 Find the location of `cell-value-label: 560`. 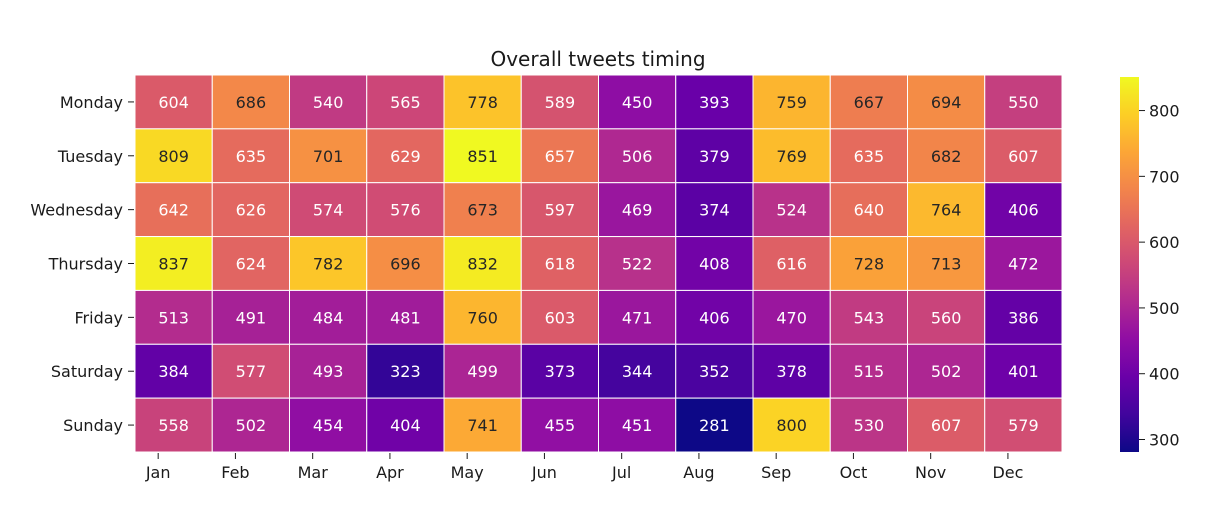

cell-value-label: 560 is located at coordinates (946, 317).